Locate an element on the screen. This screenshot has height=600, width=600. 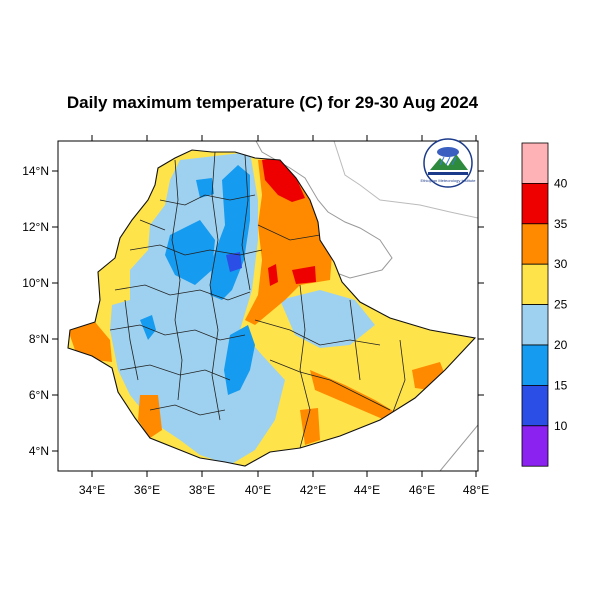
x-tick-label: 42°E is located at coordinates (313, 490).